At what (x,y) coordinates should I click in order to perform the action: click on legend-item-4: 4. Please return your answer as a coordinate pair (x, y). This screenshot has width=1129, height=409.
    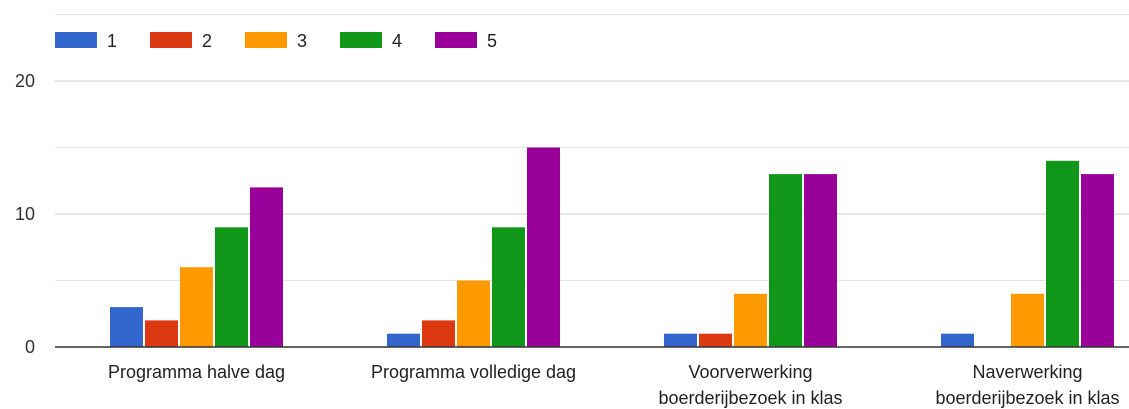
    Looking at the image, I should click on (371, 41).